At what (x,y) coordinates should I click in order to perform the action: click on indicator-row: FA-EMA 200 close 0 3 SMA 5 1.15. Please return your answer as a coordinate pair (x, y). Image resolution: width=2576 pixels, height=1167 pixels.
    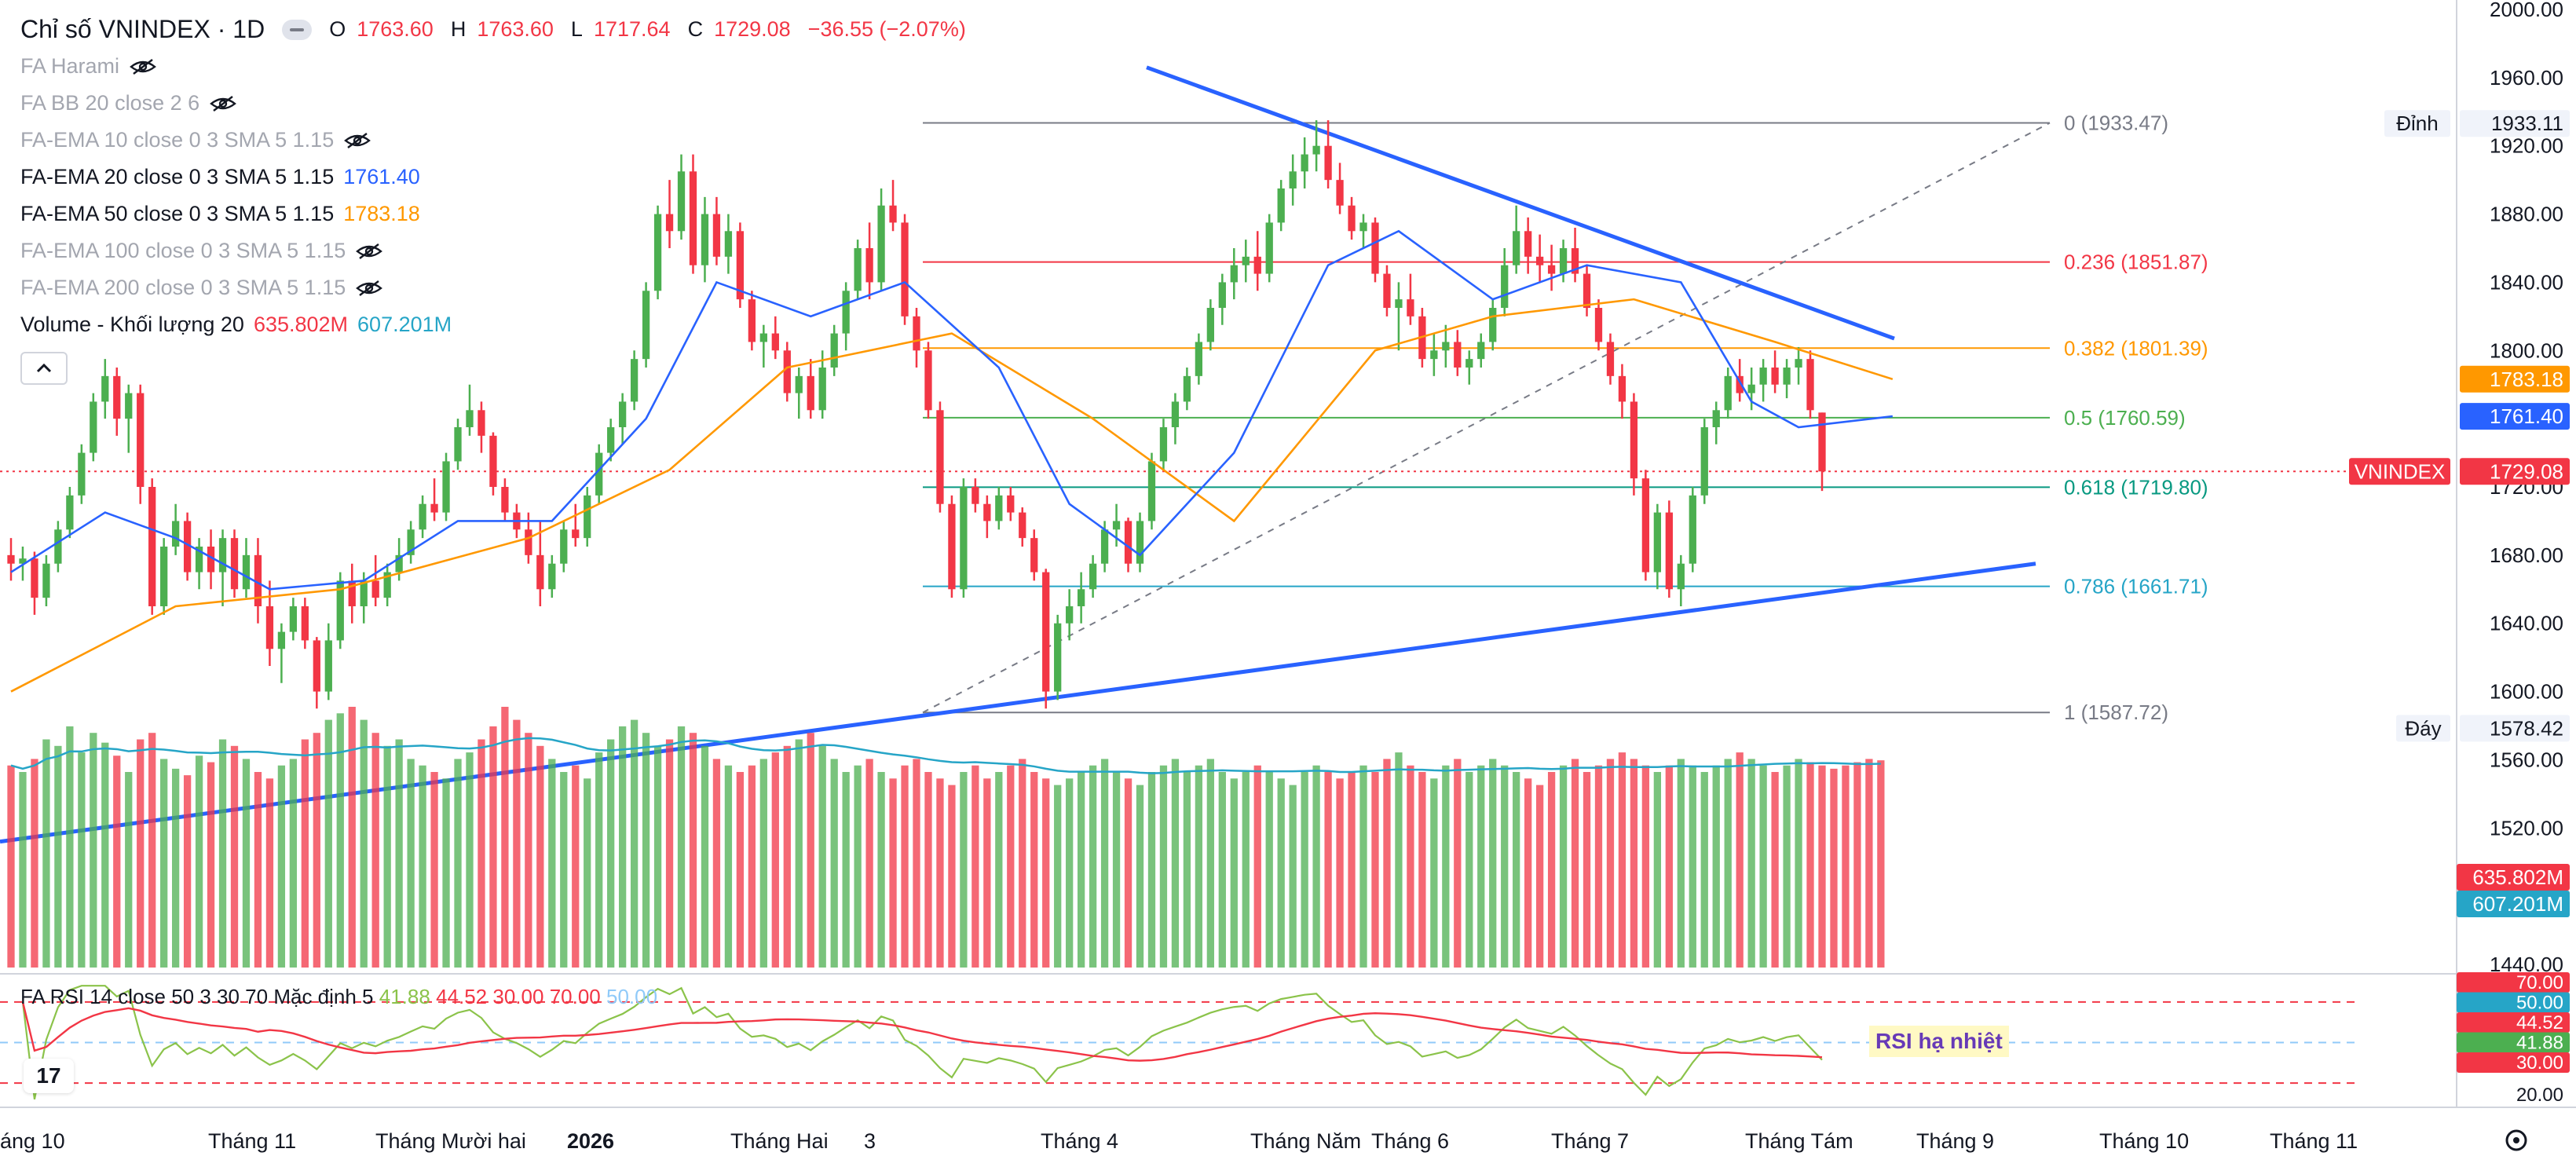
    Looking at the image, I should click on (497, 287).